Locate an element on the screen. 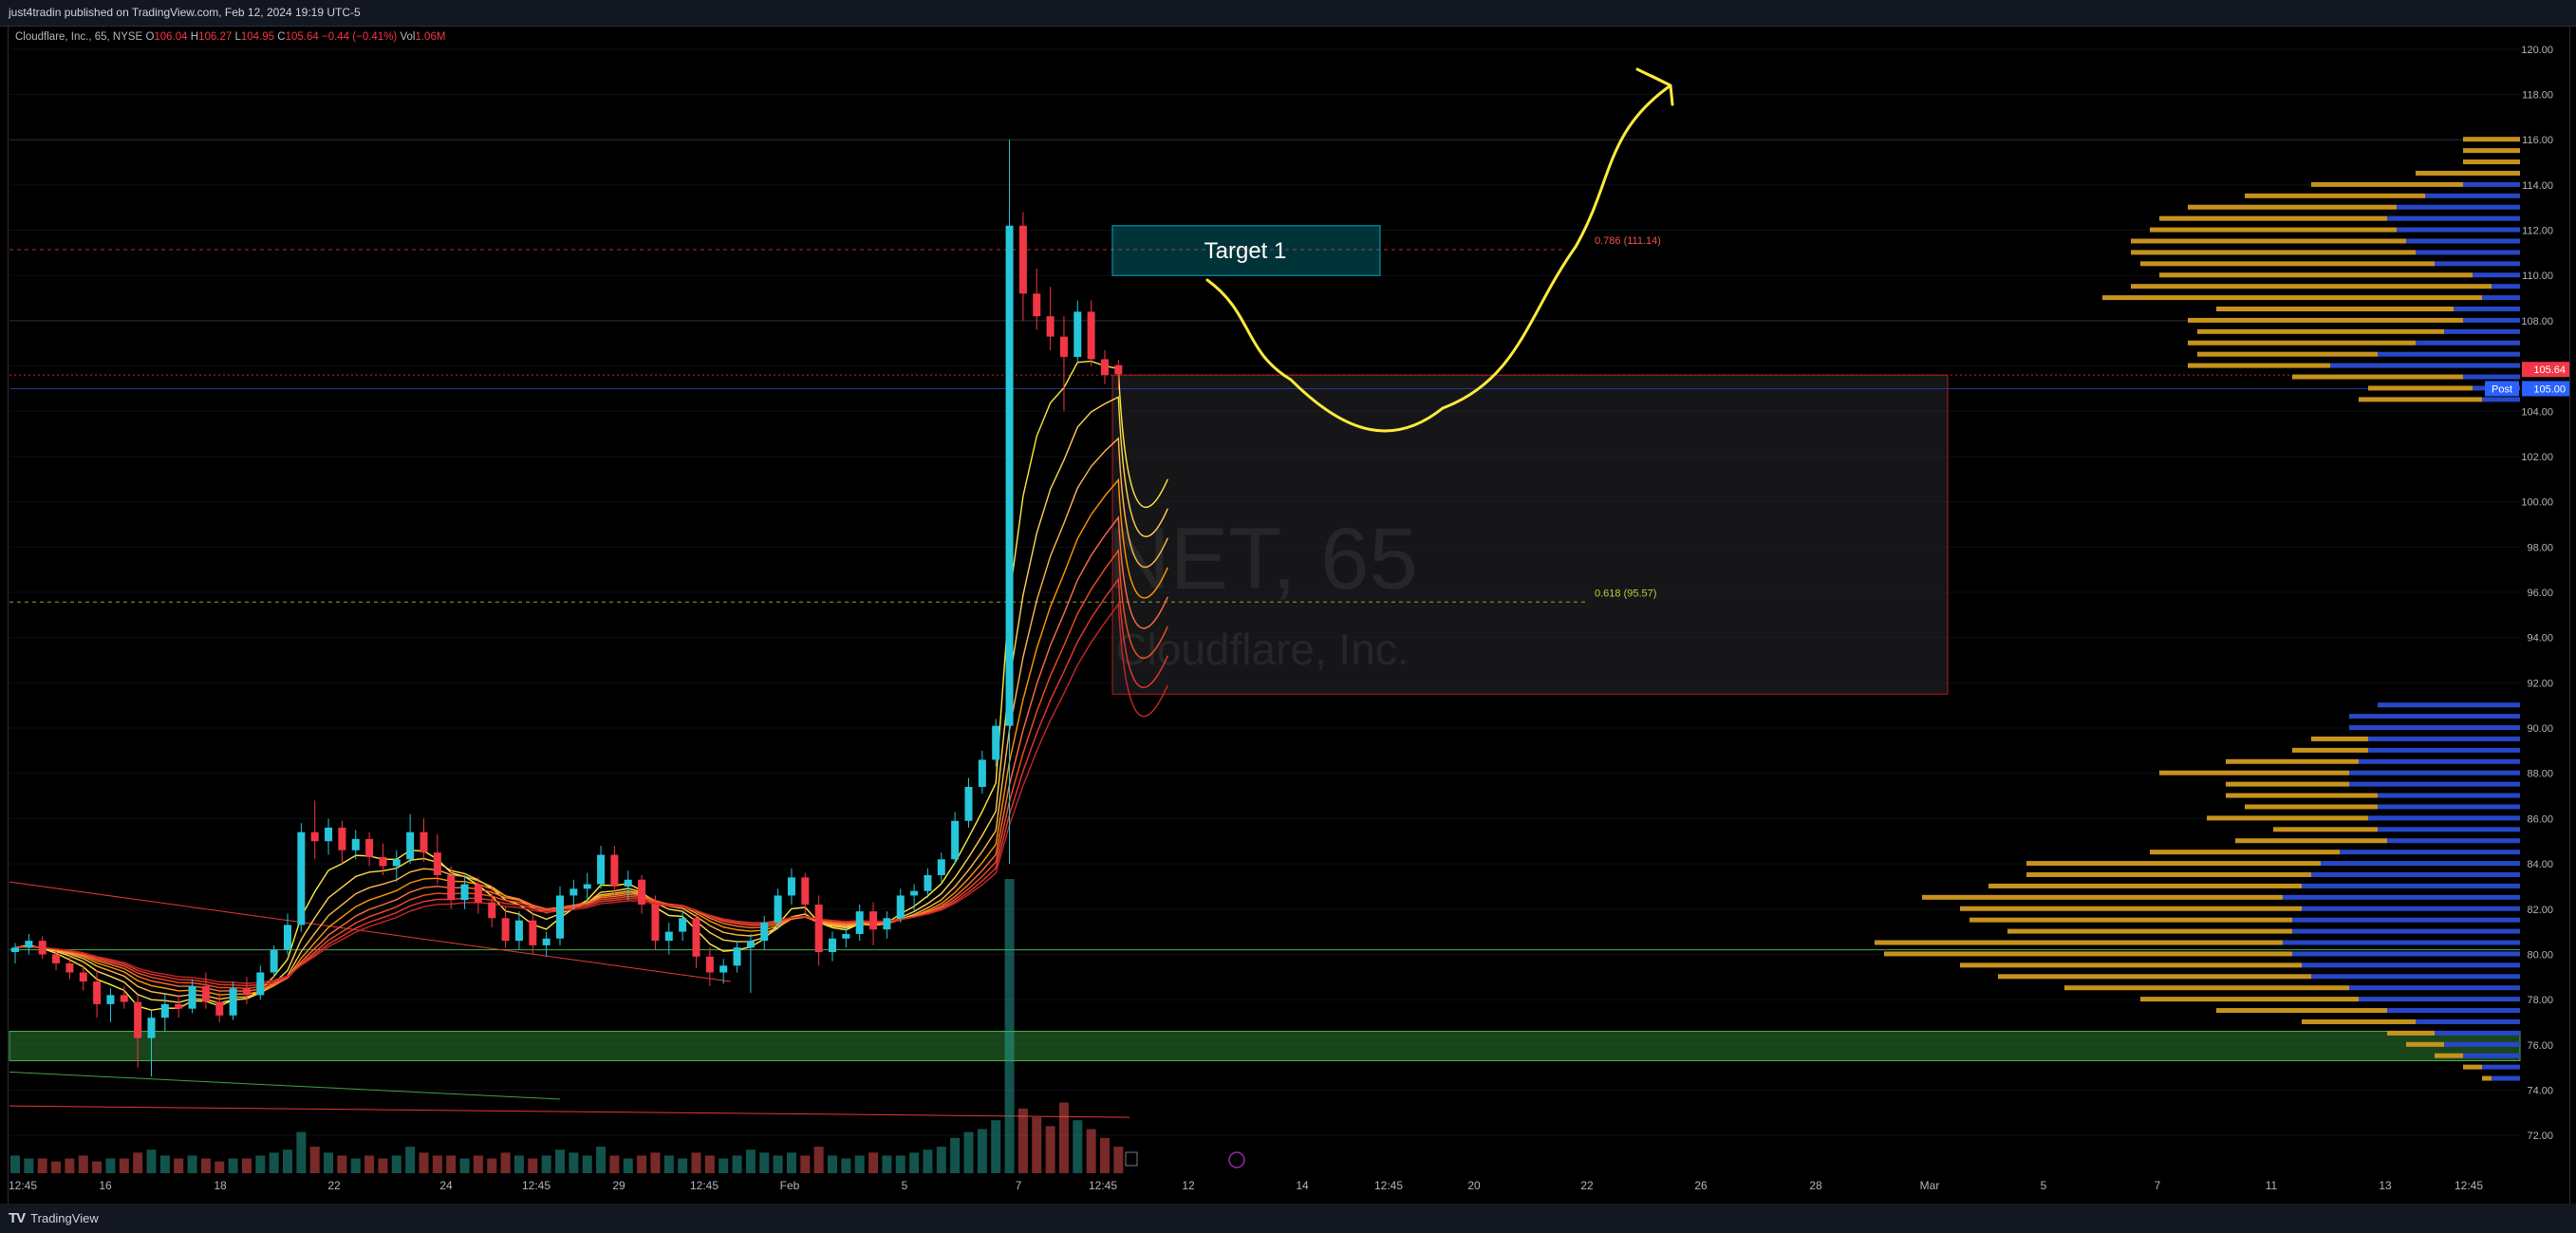 The width and height of the screenshot is (2576, 1233). y-tick-label: 72.00 is located at coordinates (2540, 1136).